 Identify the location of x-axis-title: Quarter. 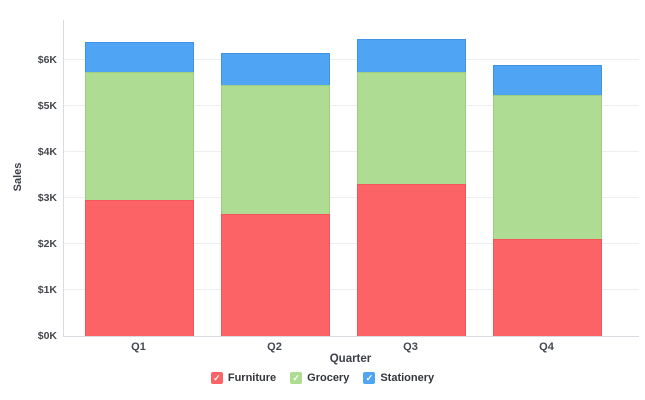
(350, 359).